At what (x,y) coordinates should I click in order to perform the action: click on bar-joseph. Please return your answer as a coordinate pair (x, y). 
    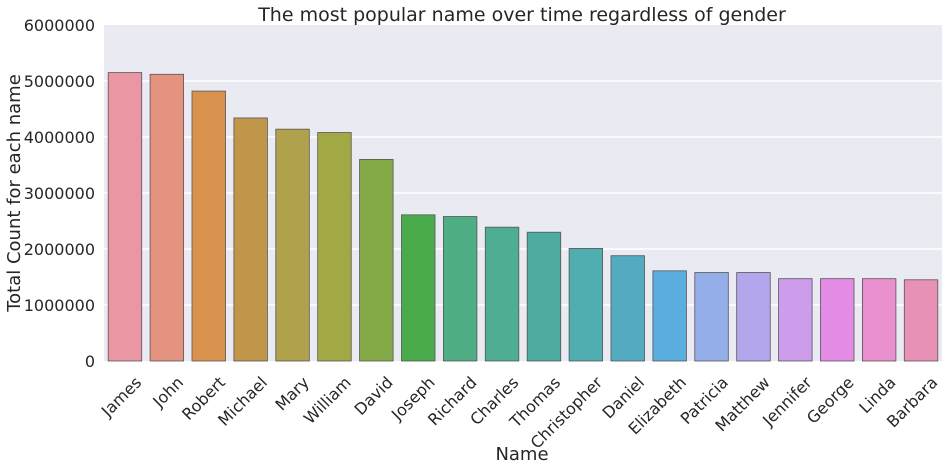
    Looking at the image, I should click on (418, 288).